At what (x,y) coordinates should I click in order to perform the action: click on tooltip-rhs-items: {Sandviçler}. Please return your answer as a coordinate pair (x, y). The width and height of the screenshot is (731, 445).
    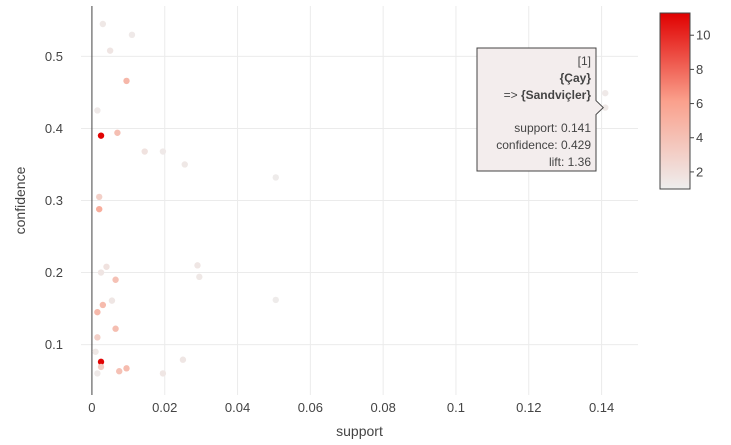
    Looking at the image, I should click on (556, 95).